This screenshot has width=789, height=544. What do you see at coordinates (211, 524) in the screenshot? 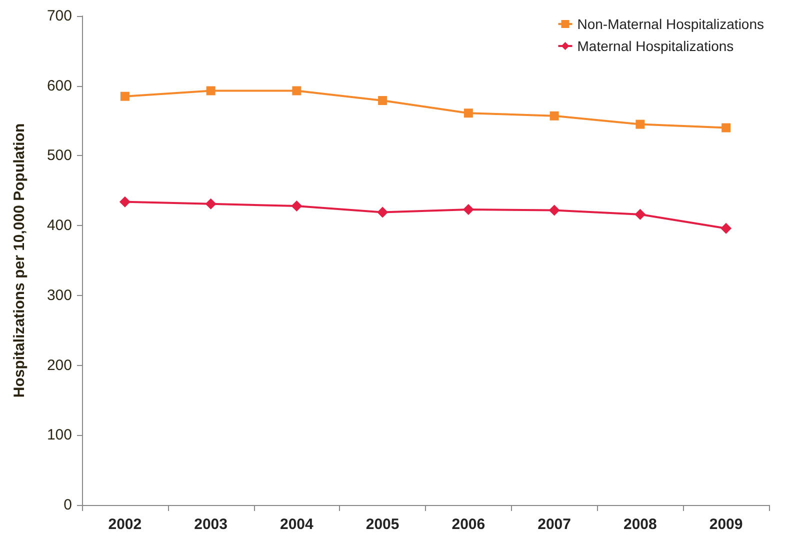
I see `x-tick-label: 2003` at bounding box center [211, 524].